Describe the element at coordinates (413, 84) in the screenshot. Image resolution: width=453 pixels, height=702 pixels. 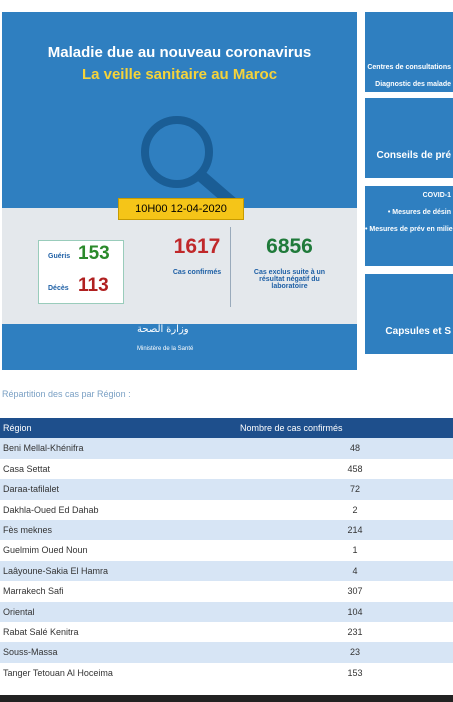
I see `tile-text: Diagnostic des malade` at that location.